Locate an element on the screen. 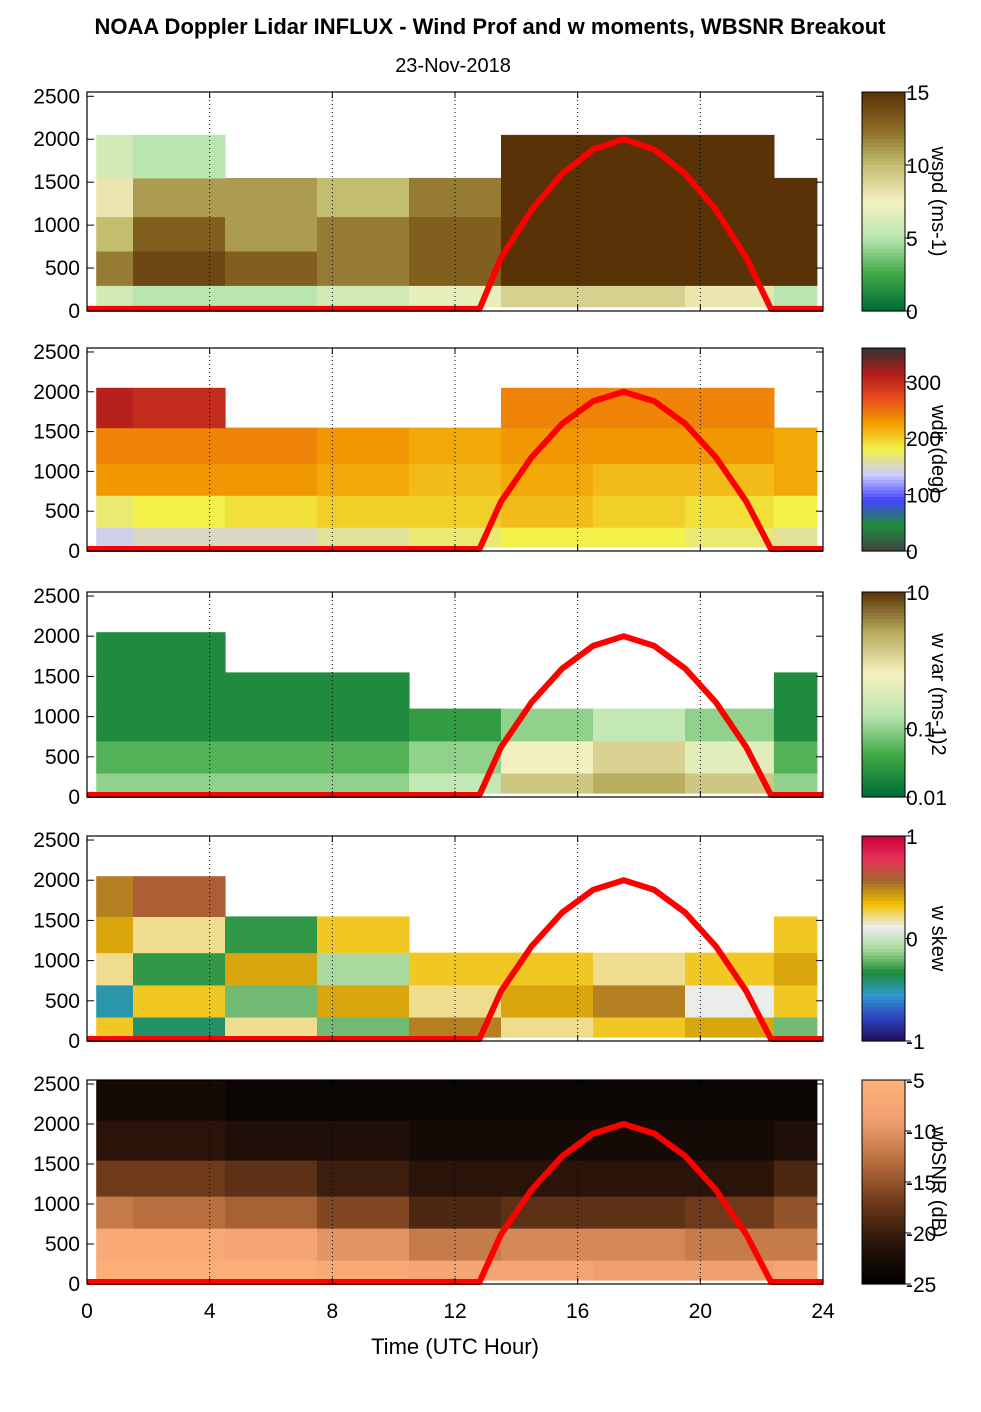 The height and width of the screenshot is (1412, 981). y-tick-label: 500 is located at coordinates (62, 1244).